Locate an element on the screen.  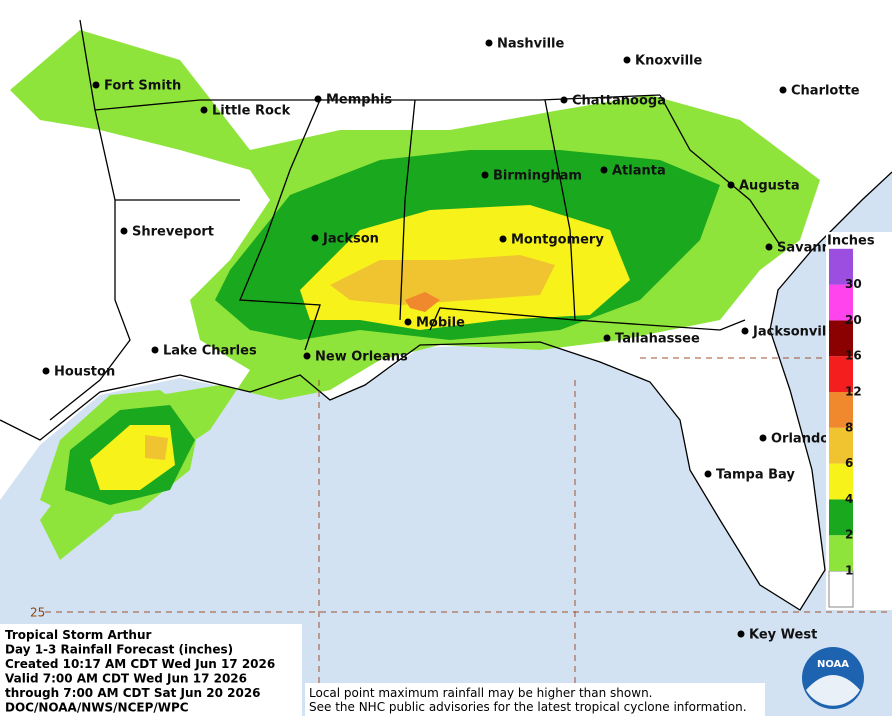
legend-label: 16 is located at coordinates (853, 356).